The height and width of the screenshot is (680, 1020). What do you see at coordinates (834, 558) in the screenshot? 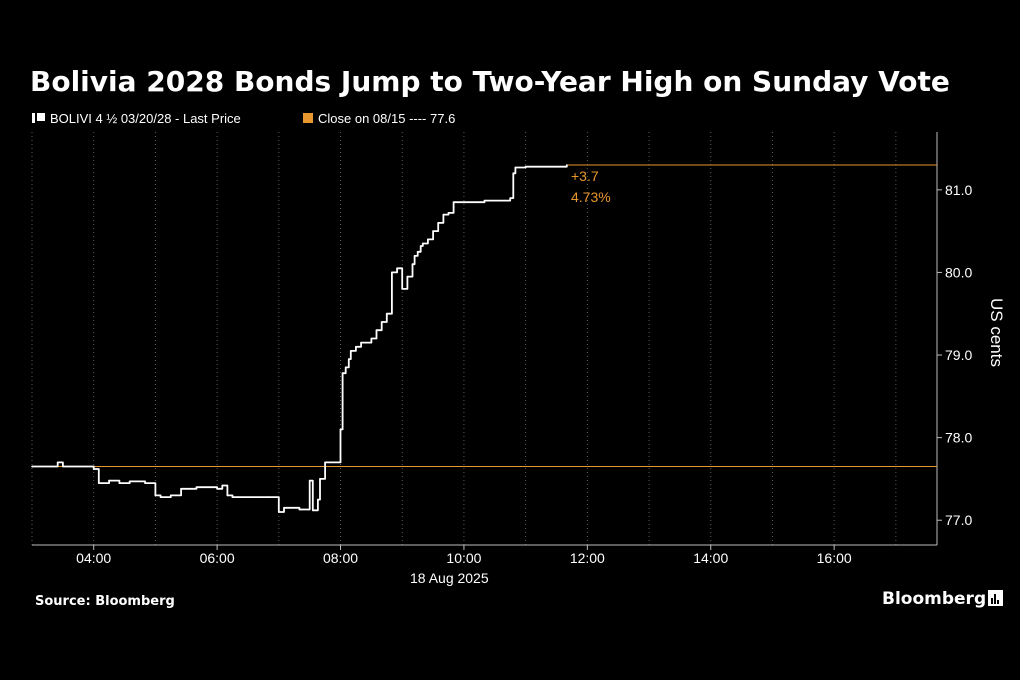
I see `x-tick-label: 16:00` at bounding box center [834, 558].